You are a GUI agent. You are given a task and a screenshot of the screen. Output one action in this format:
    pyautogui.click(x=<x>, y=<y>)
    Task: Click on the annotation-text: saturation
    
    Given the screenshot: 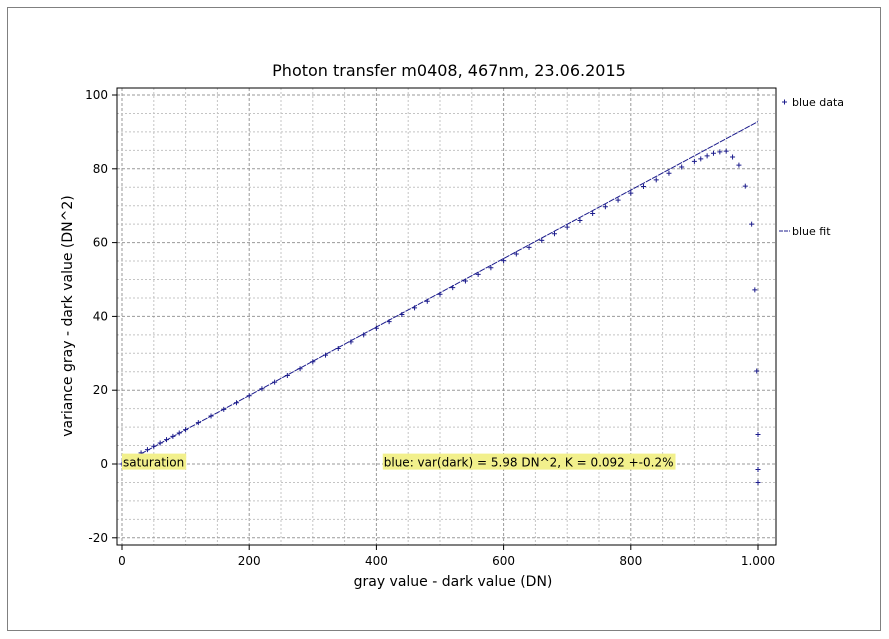 What is the action you would take?
    pyautogui.click(x=153, y=463)
    